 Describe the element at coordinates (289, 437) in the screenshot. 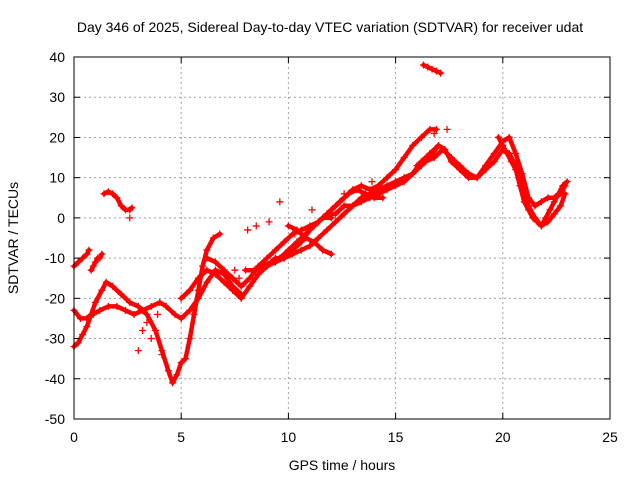

I see `x-tick-label: 10` at that location.